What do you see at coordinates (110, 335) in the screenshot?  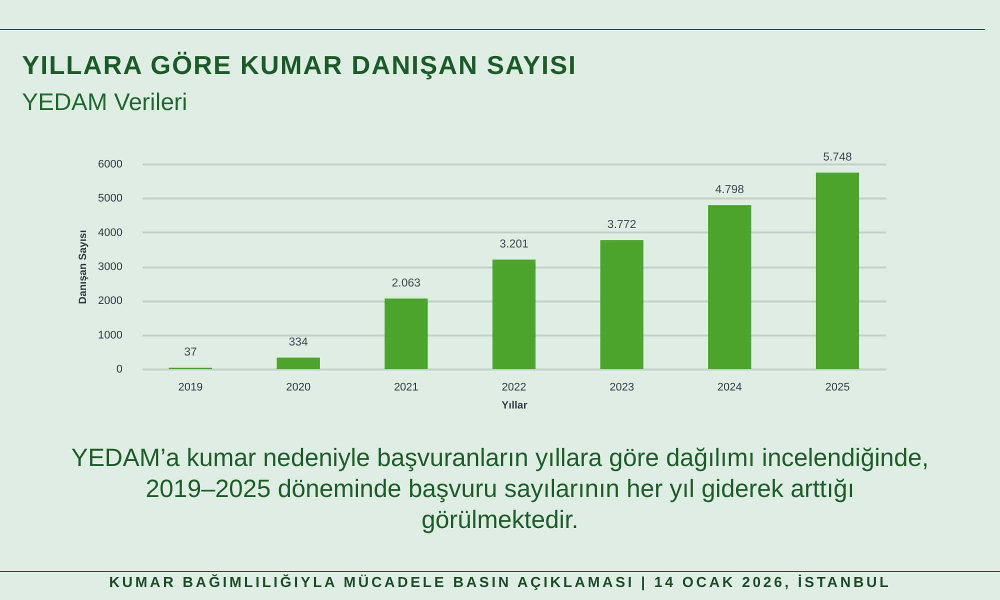 I see `y-tick-label: 1000` at bounding box center [110, 335].